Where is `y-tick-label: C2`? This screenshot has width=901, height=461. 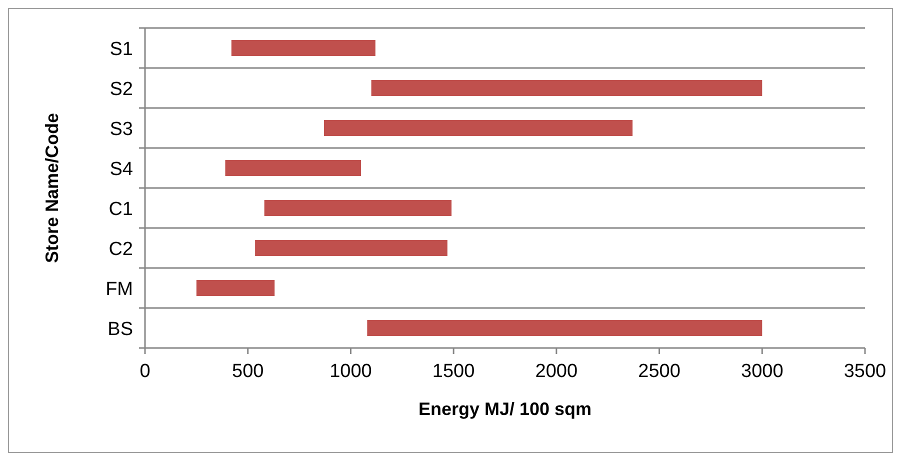 y-tick-label: C2 is located at coordinates (120, 249).